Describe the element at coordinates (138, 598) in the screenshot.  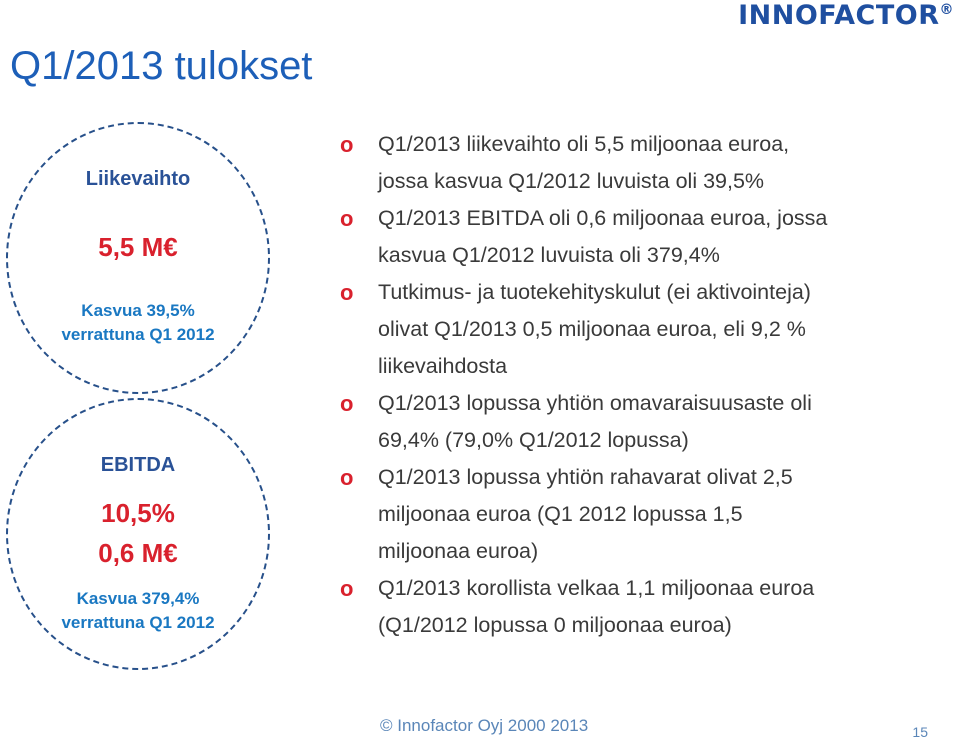
I see `ebitda-growth-line1: Kasvua 379,4%` at that location.